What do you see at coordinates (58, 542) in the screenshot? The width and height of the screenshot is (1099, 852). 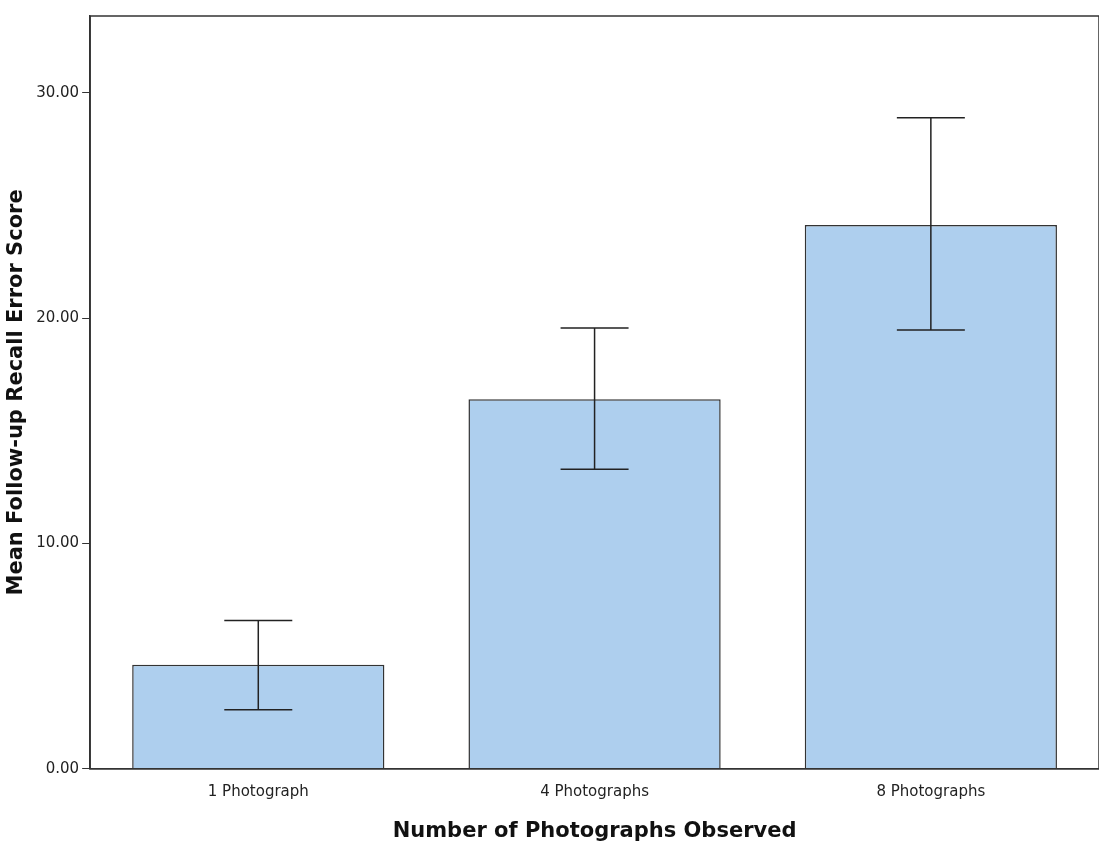 I see `y-tick-label: 10.00` at bounding box center [58, 542].